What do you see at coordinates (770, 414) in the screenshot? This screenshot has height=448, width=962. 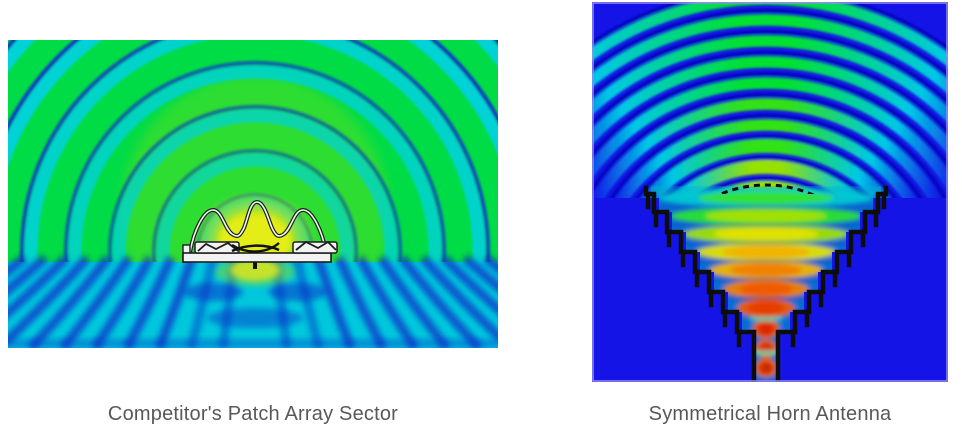 I see `caption-horn-antenna: Symmetrical Horn Antenna` at bounding box center [770, 414].